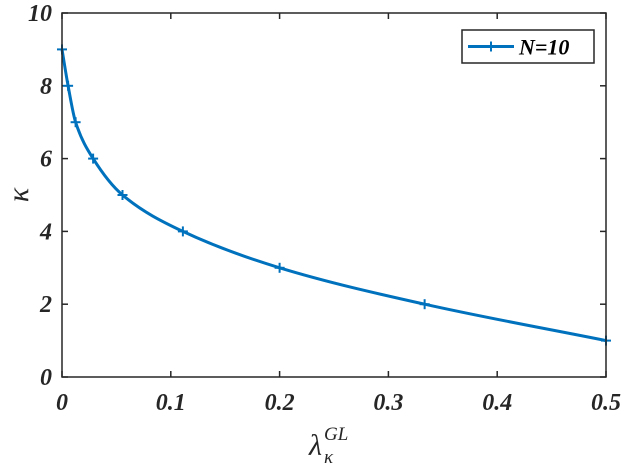  What do you see at coordinates (46, 160) in the screenshot?
I see `y-tick-label: 6` at bounding box center [46, 160].